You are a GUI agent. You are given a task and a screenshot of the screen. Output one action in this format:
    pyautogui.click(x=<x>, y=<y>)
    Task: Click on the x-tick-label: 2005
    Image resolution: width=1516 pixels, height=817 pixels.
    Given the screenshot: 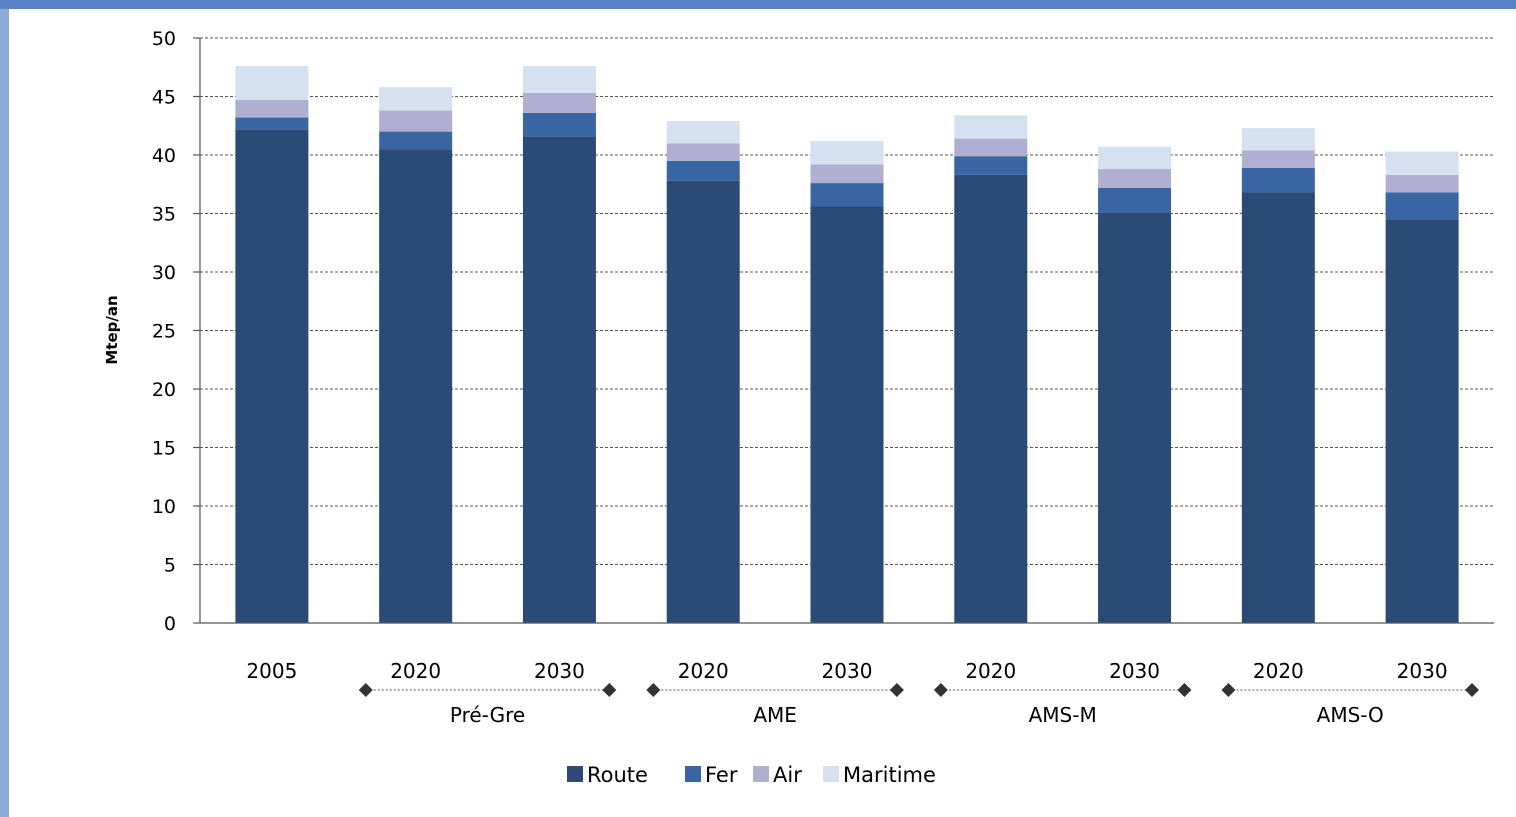 What is the action you would take?
    pyautogui.click(x=271, y=671)
    